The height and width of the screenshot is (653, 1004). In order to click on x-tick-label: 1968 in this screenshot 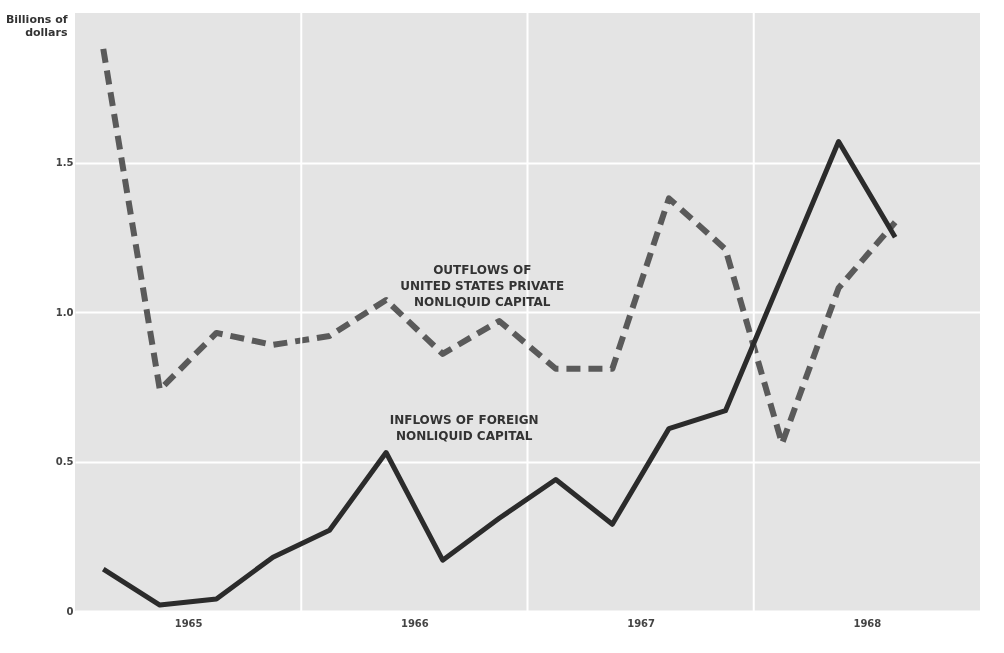, I will do `click(867, 623)`.